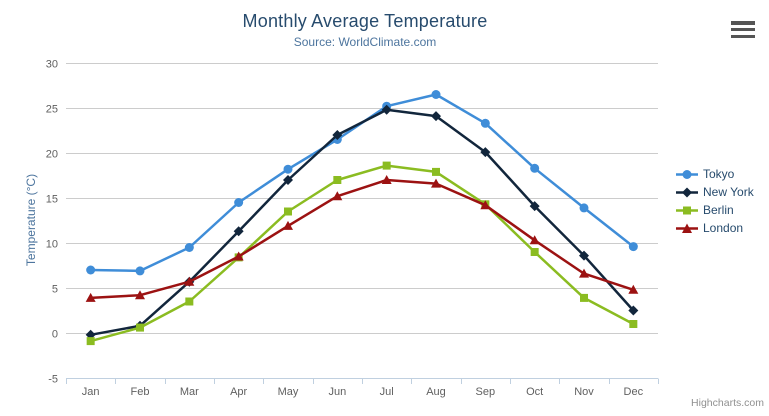 The height and width of the screenshot is (416, 769). I want to click on legend: Tokyo New York Berlin London, so click(715, 201).